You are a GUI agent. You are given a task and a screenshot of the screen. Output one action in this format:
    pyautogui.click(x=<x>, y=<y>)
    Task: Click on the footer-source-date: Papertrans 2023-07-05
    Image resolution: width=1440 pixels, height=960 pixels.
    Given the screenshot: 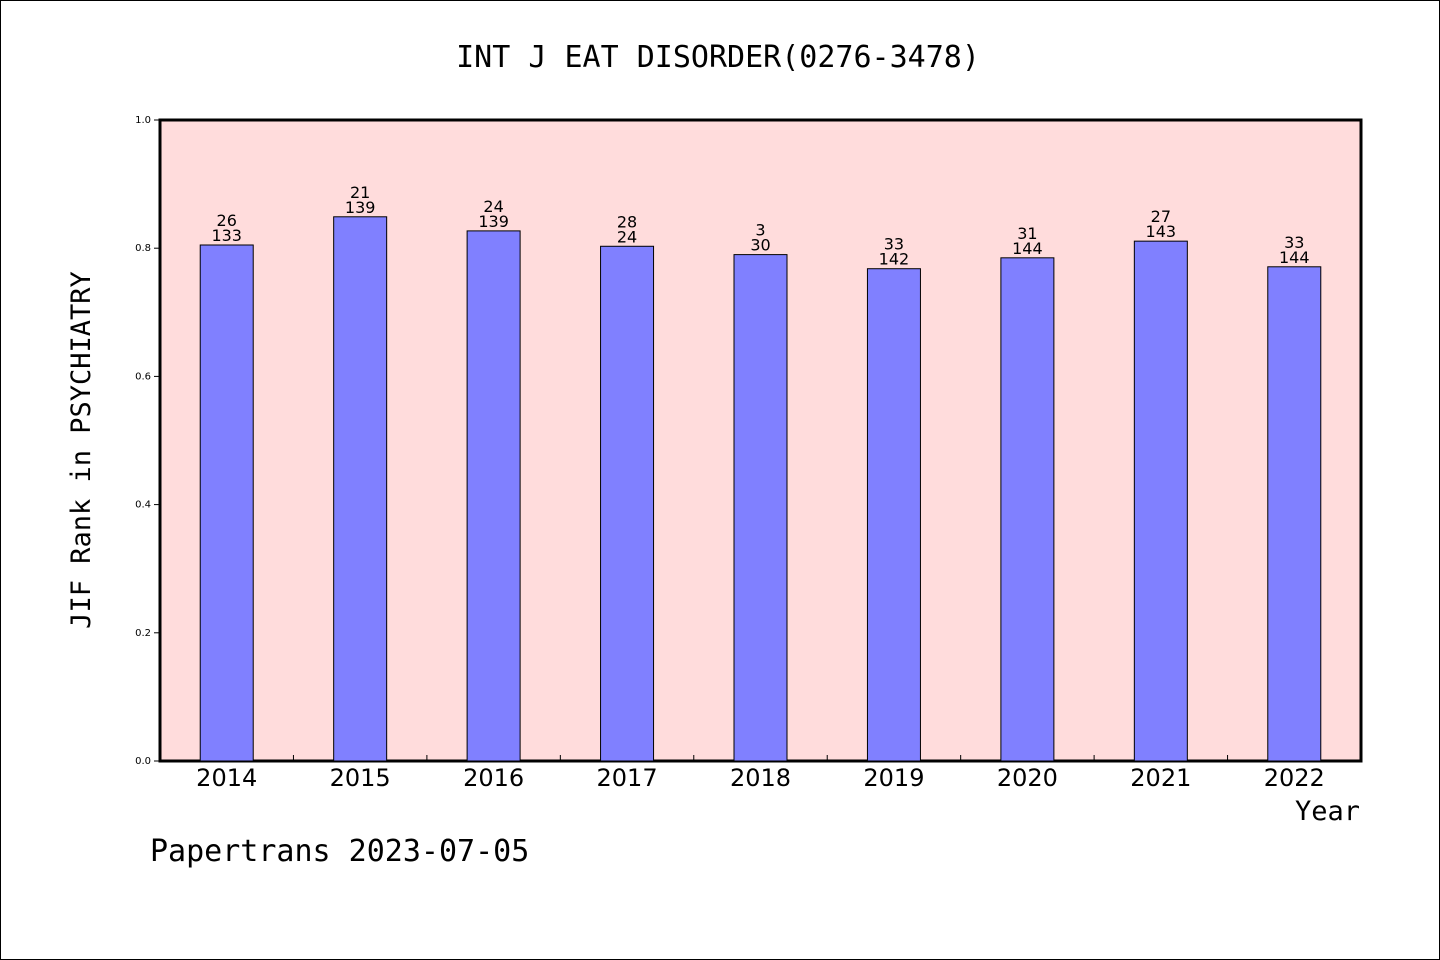 What is the action you would take?
    pyautogui.click(x=340, y=851)
    